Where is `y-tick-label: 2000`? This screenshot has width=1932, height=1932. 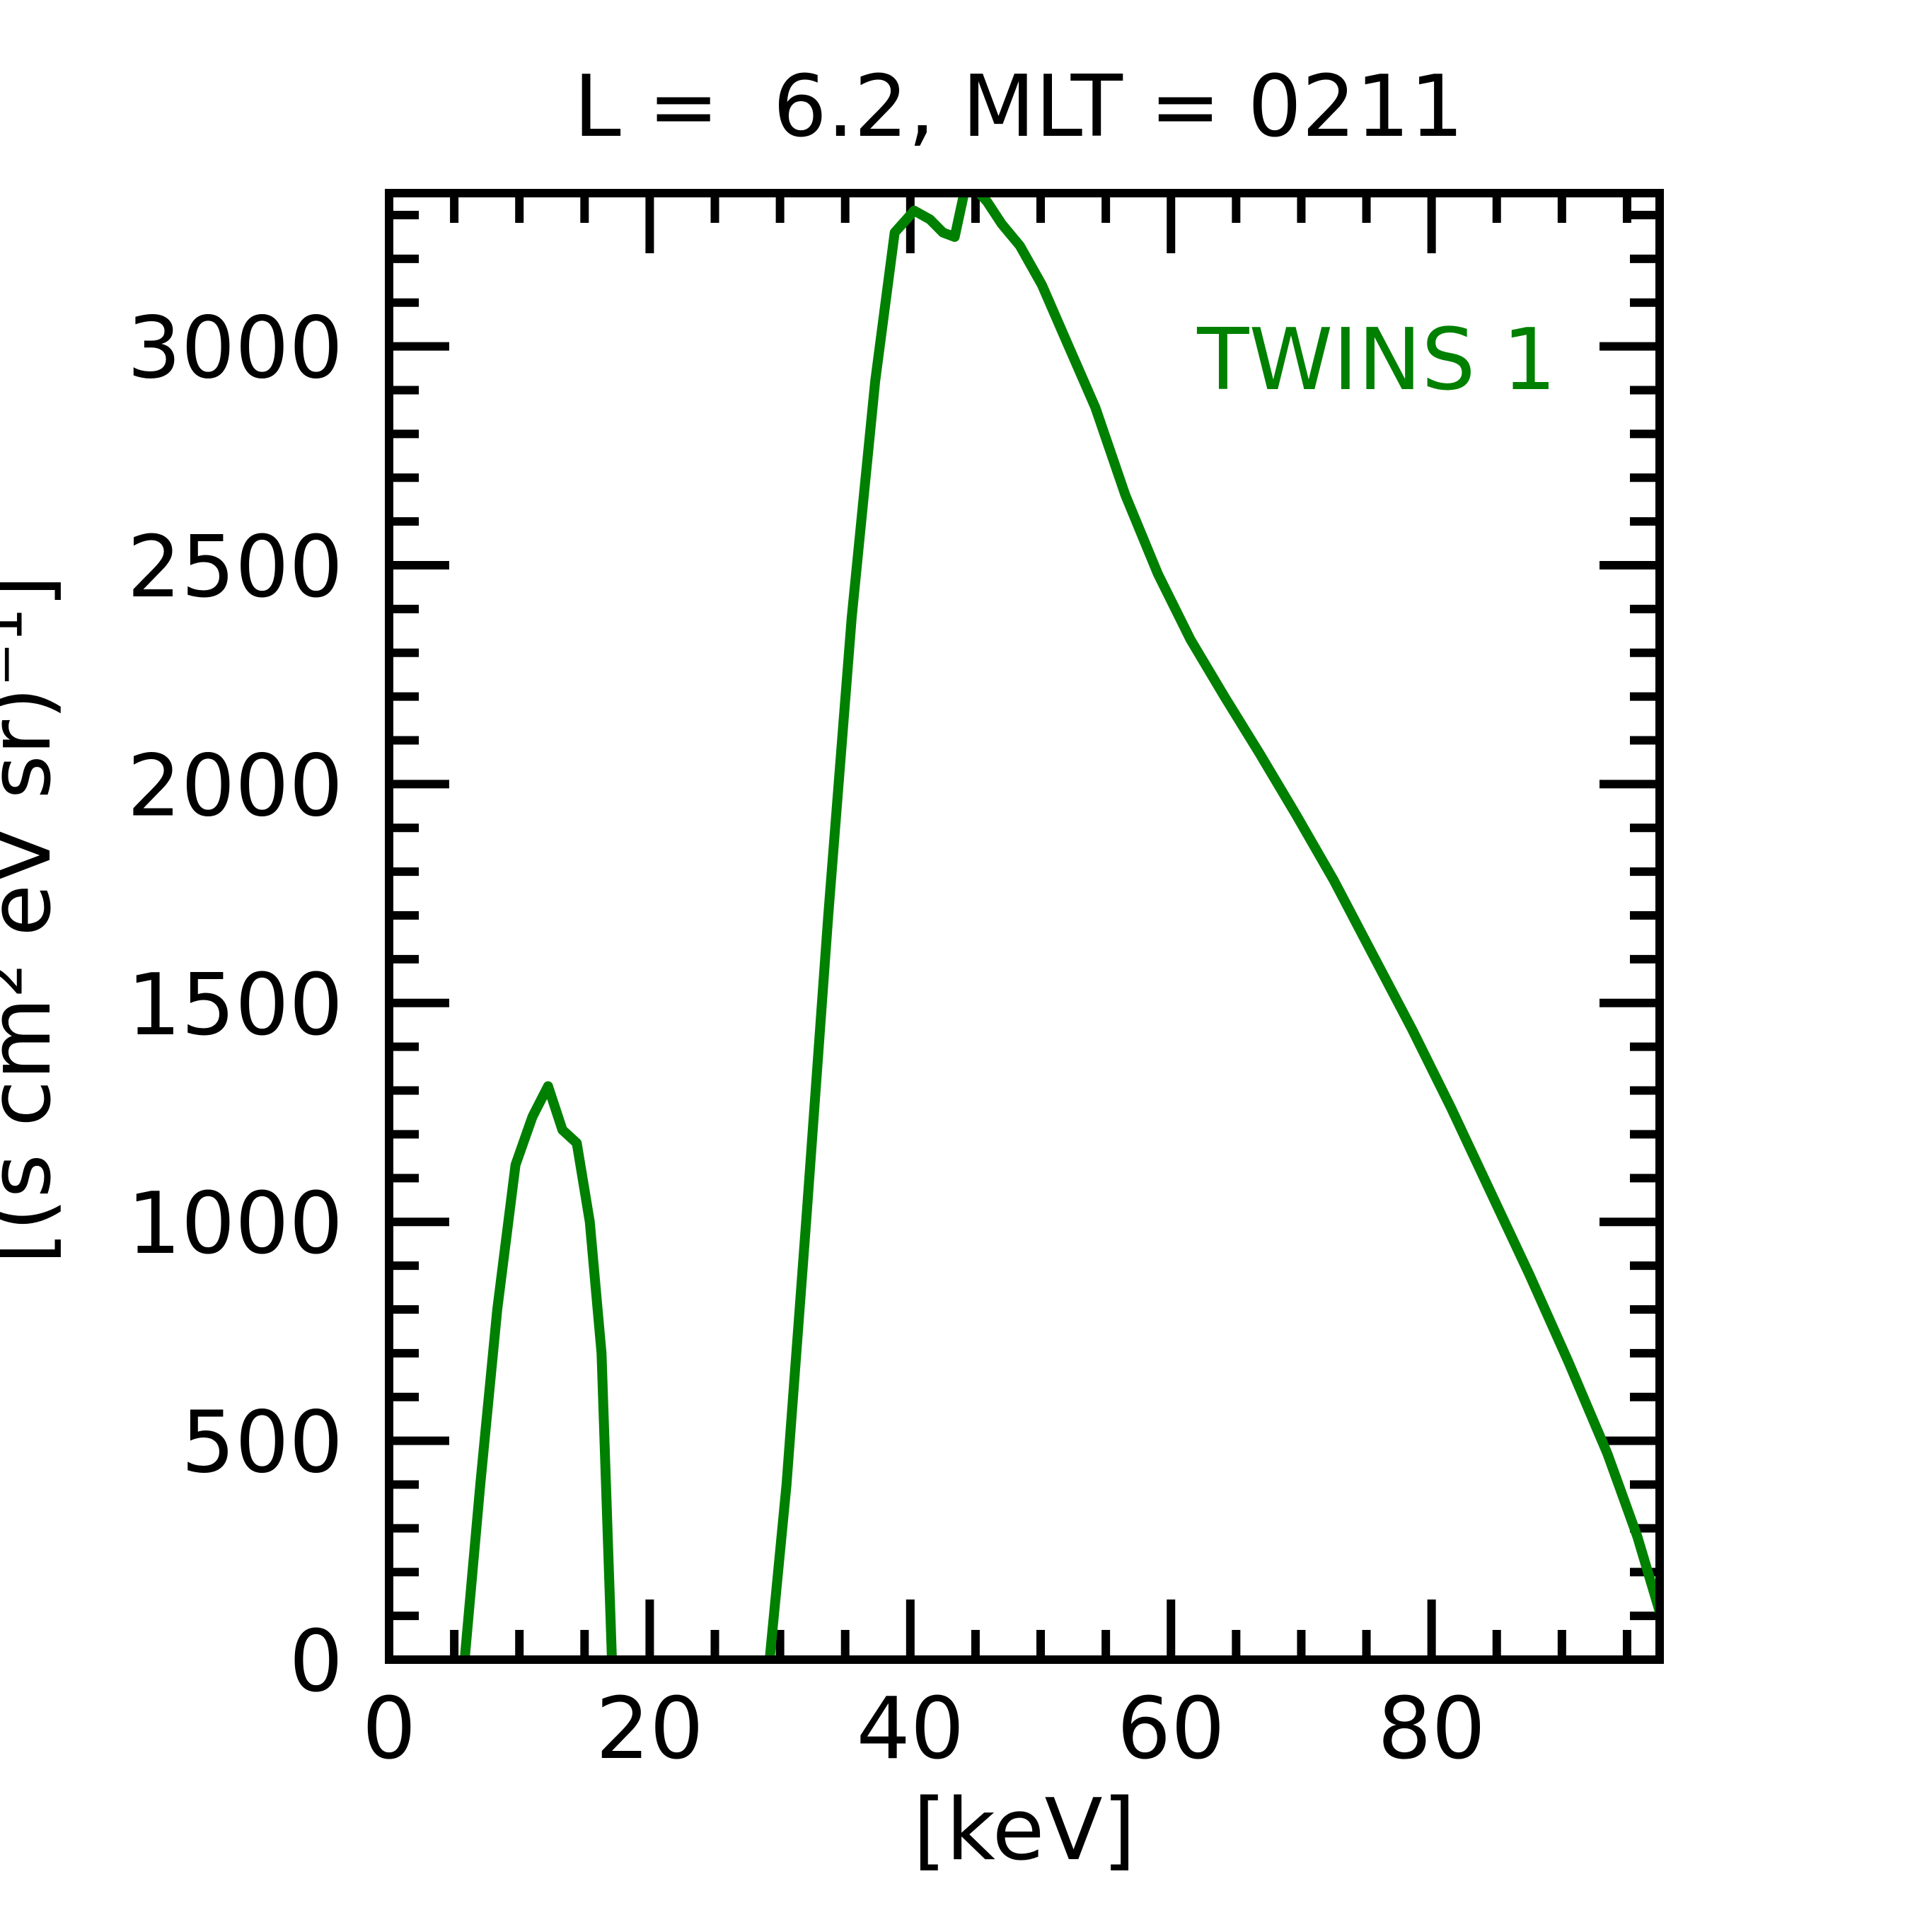 y-tick-label: 2000 is located at coordinates (235, 786).